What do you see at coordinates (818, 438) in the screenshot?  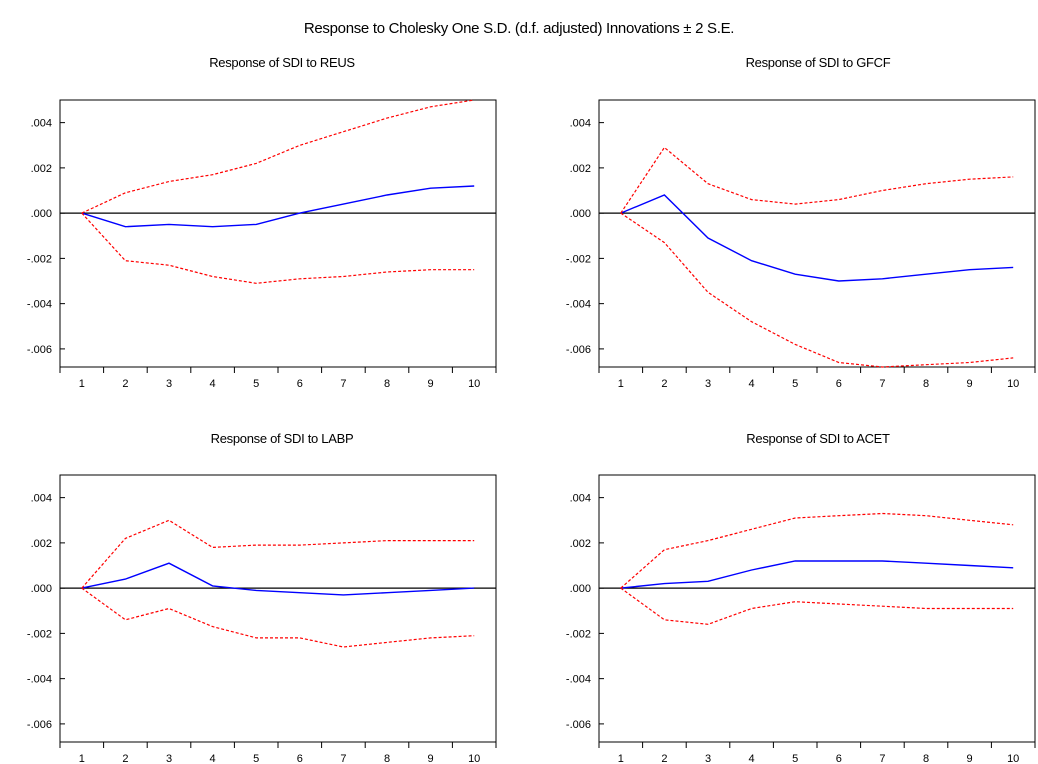 I see `panel-title: Response of SDI to ACET` at bounding box center [818, 438].